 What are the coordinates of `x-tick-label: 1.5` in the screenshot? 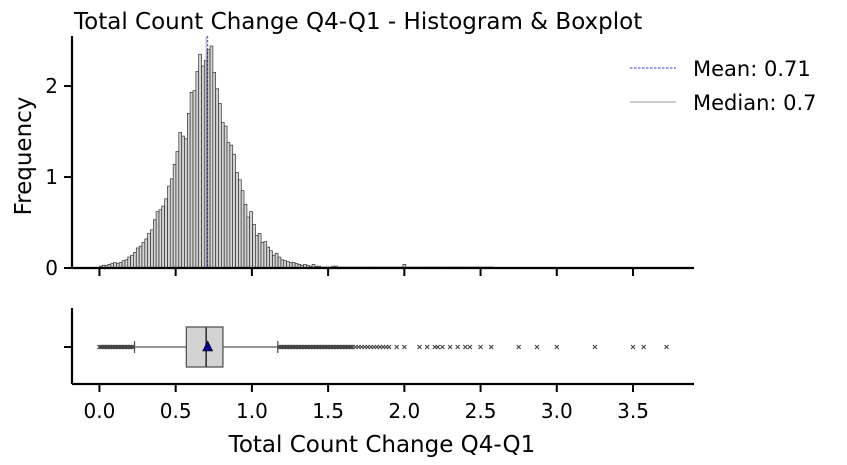 It's located at (328, 411).